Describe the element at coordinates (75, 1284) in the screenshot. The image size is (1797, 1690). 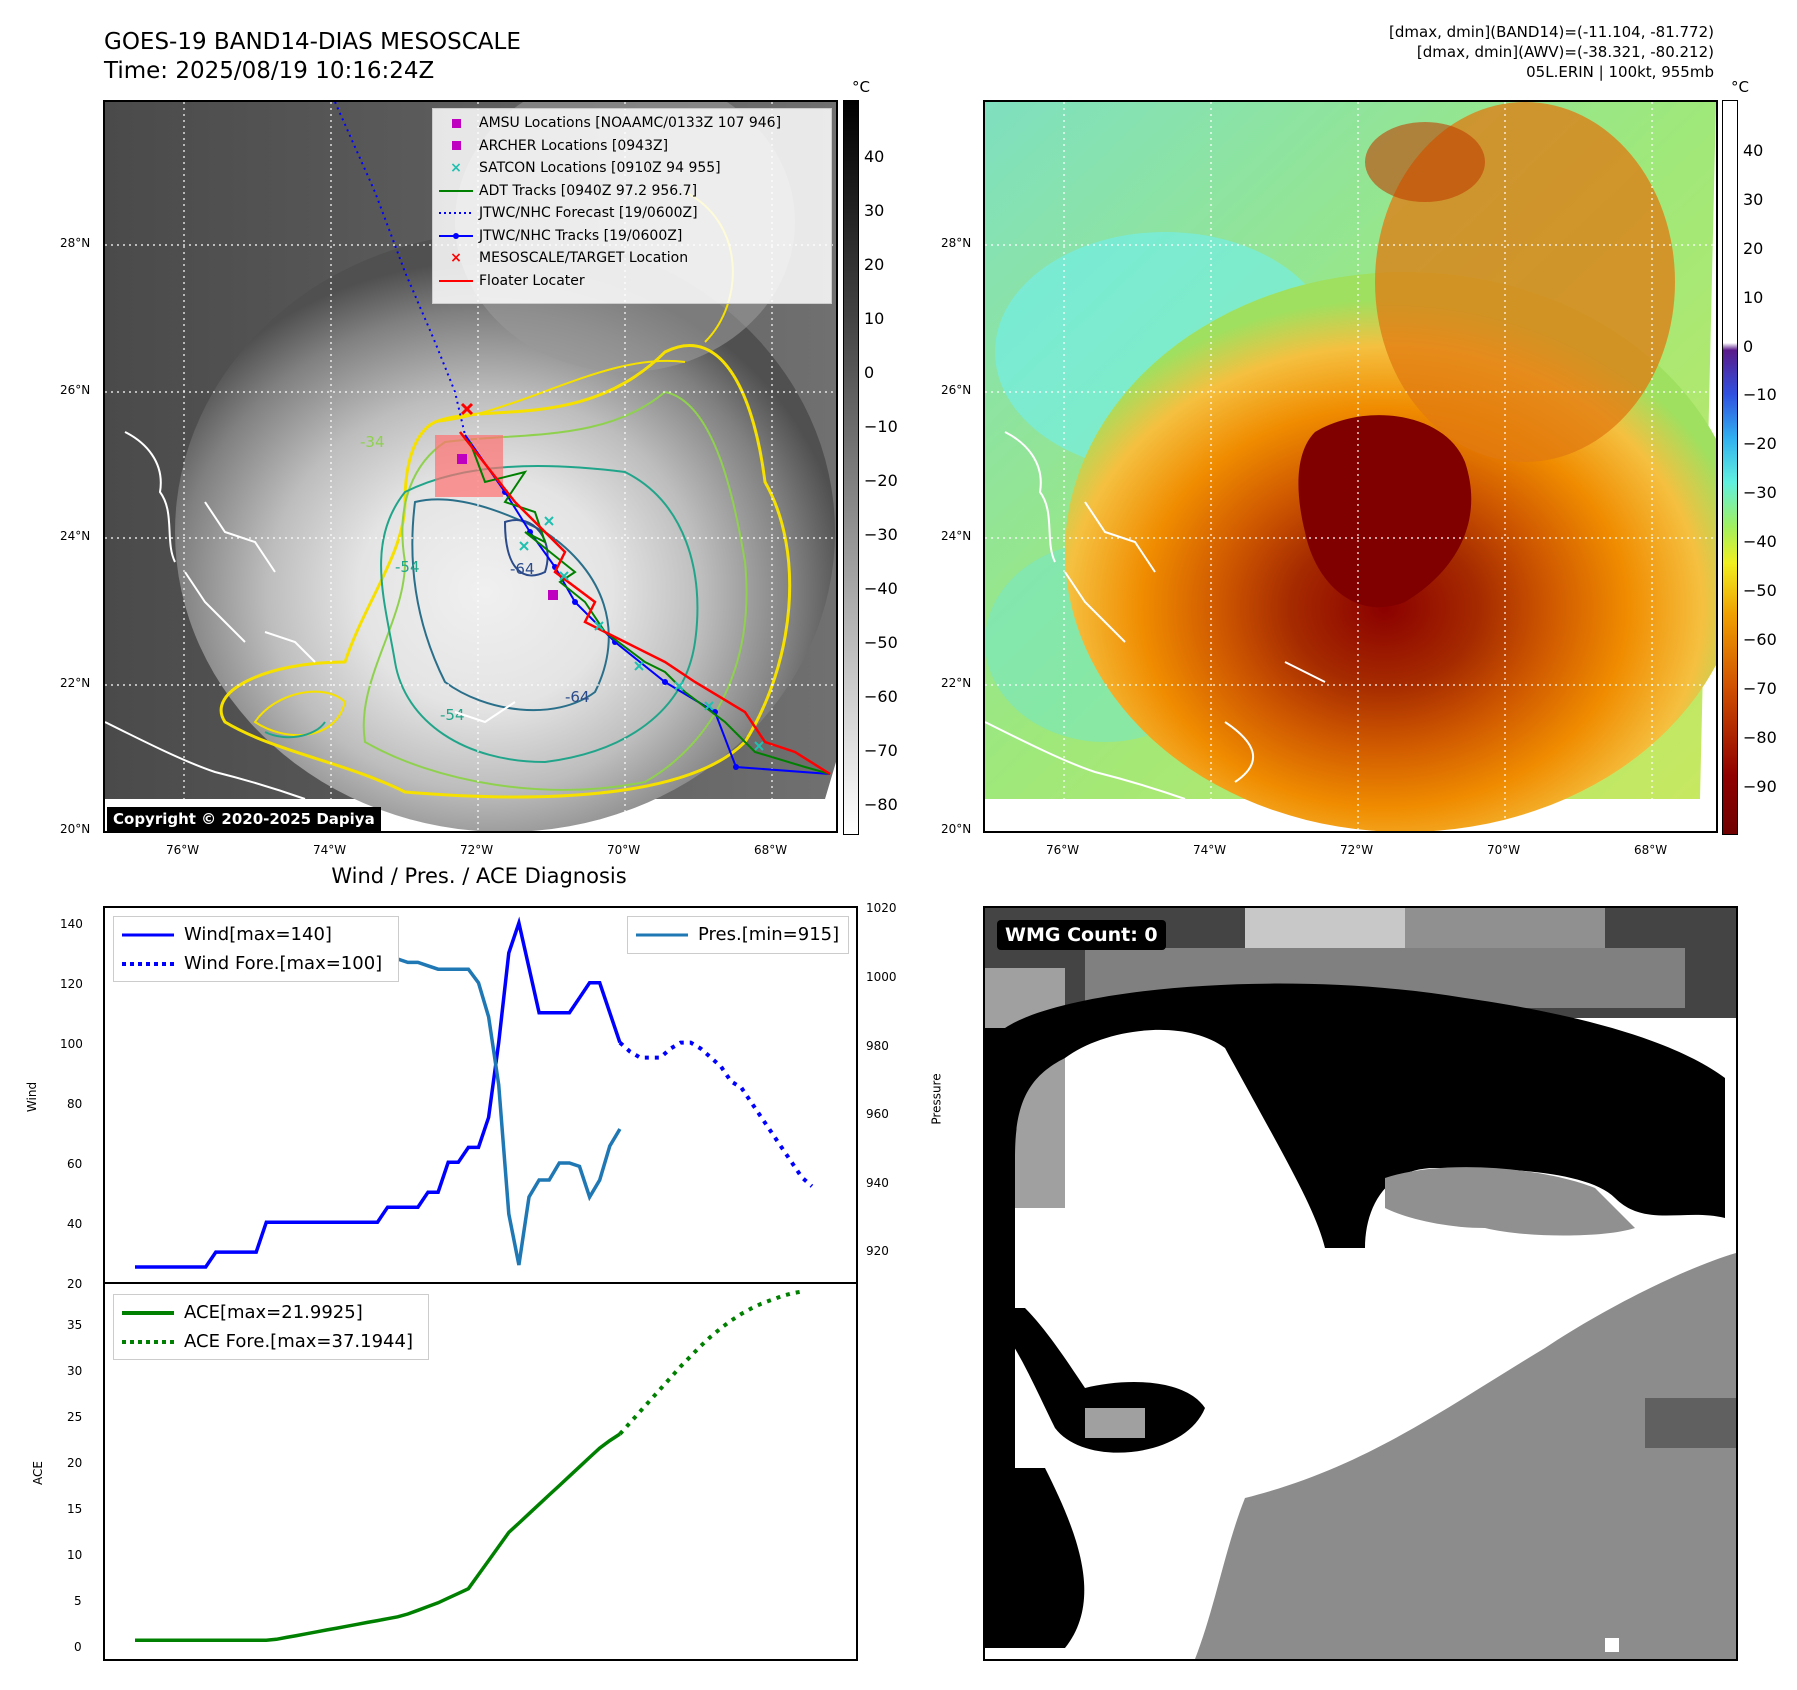
I see `wind-tick: 20` at that location.